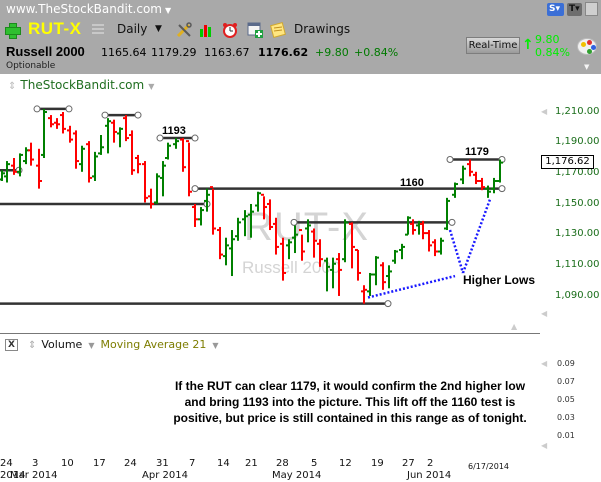  What do you see at coordinates (88, 9) in the screenshot?
I see `site-menu: www.TheStockBandit.com ▼` at bounding box center [88, 9].